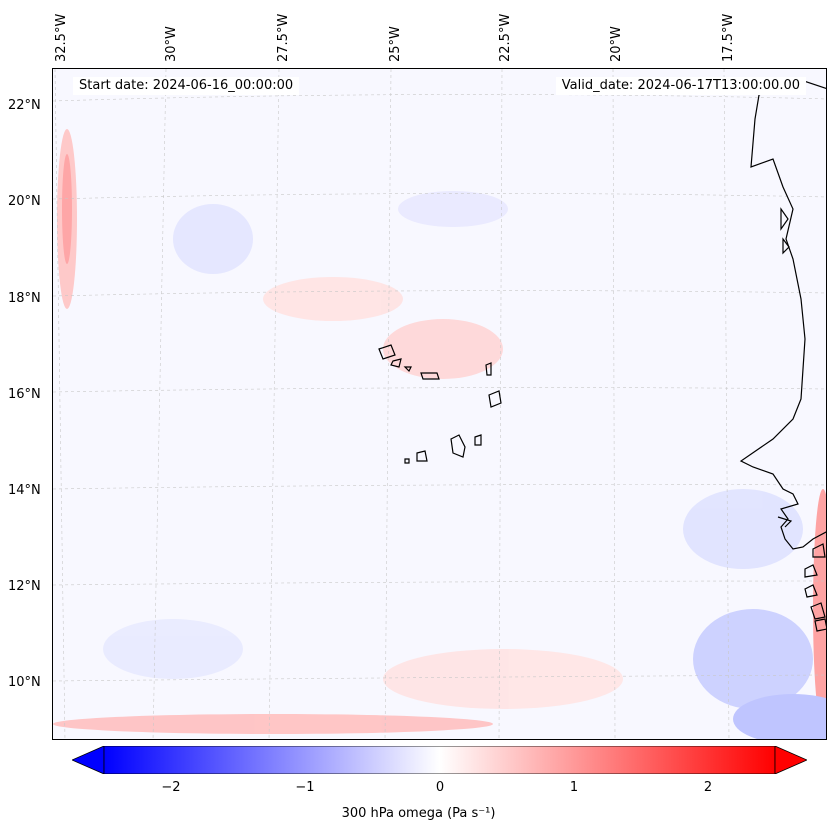  What do you see at coordinates (453, 209) in the screenshot?
I see `omega-negative-north` at bounding box center [453, 209].